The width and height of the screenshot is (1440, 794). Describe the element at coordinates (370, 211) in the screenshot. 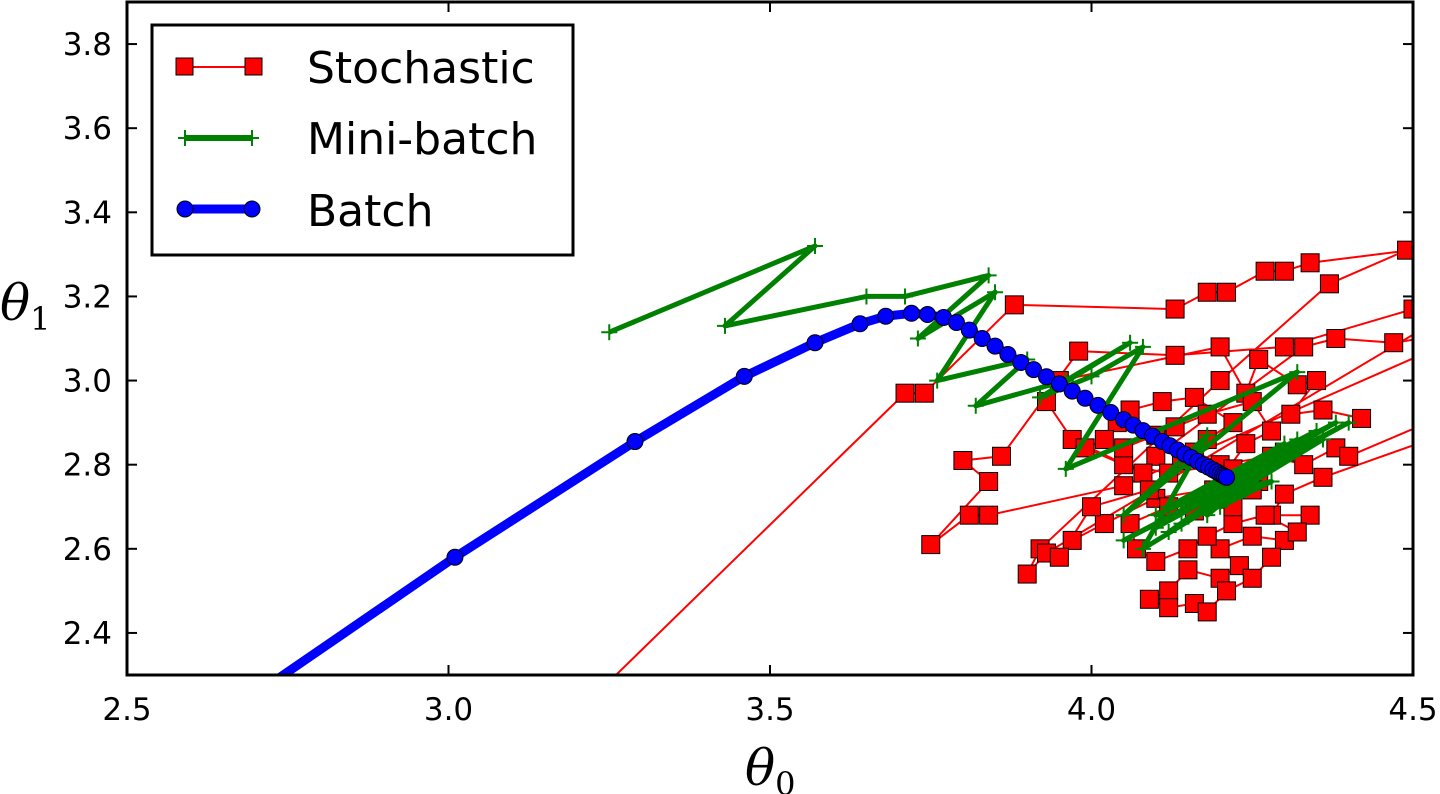

I see `legend-label-batch: Batch` at that location.